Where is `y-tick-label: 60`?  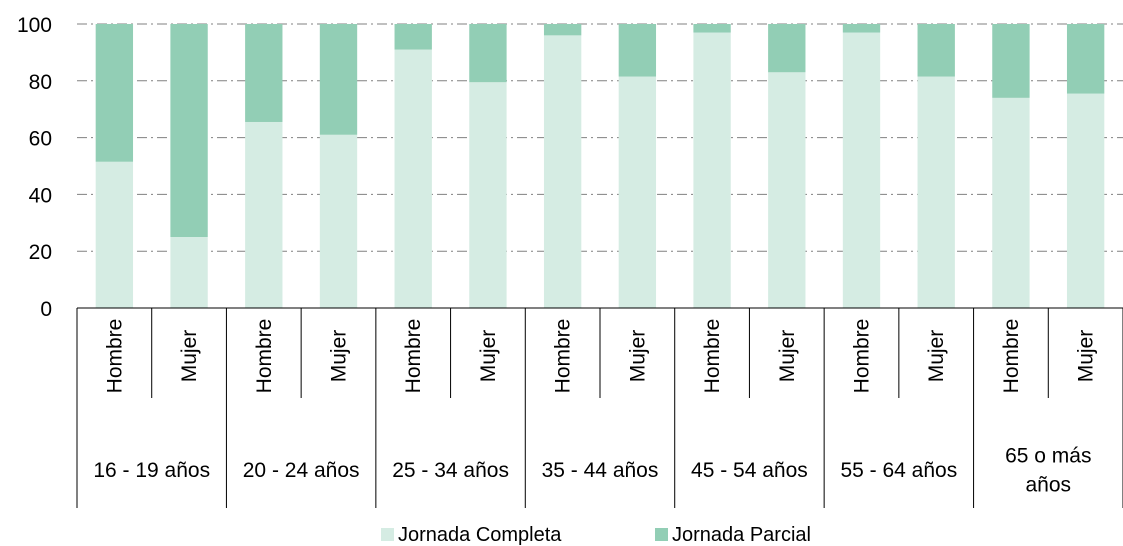
y-tick-label: 60 is located at coordinates (40, 139).